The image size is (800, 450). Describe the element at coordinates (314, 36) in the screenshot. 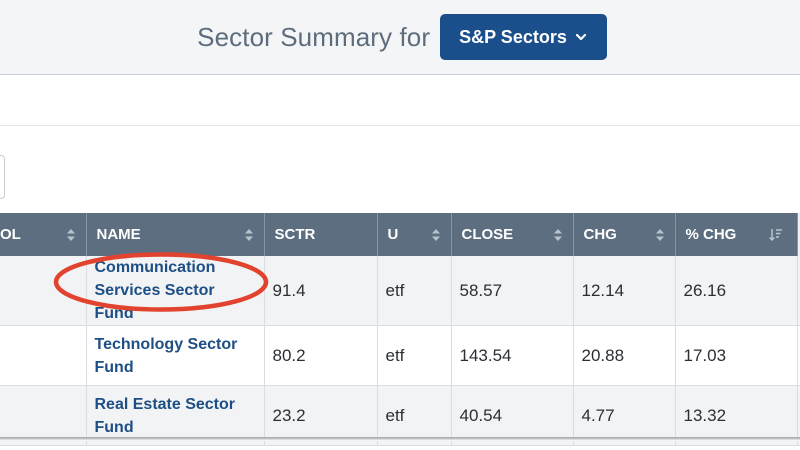

I see `page-title: Sector Summary for` at that location.